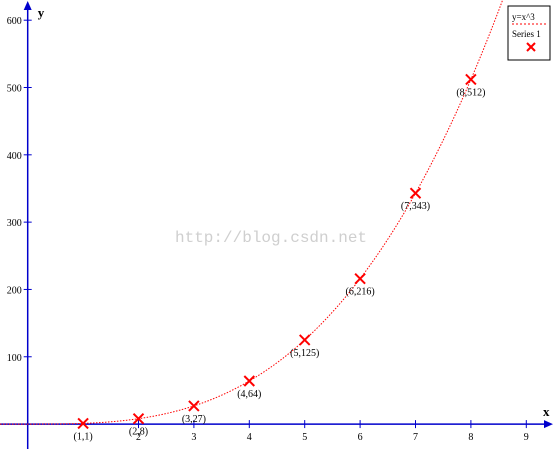 The height and width of the screenshot is (451, 554). What do you see at coordinates (14, 358) in the screenshot?
I see `y-tick-label: 100` at bounding box center [14, 358].